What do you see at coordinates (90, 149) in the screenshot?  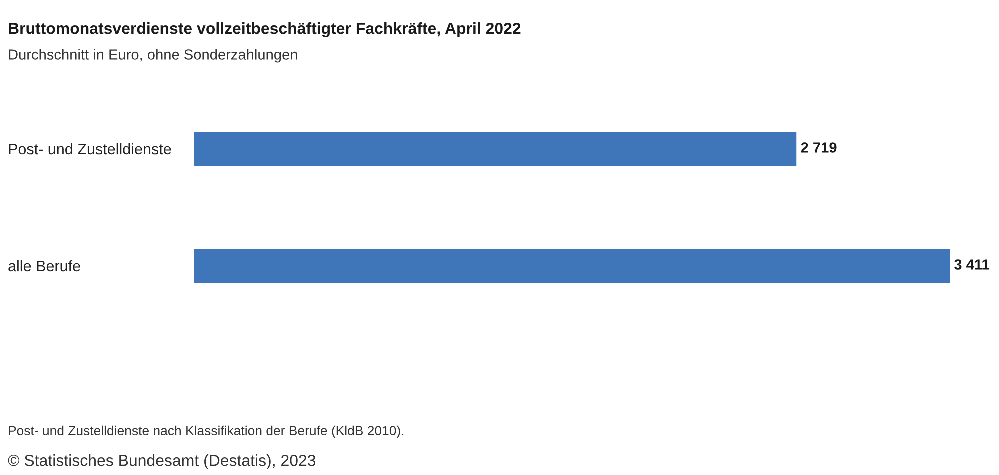 I see `y-tick-label: Post- und Zustelldienste` at bounding box center [90, 149].